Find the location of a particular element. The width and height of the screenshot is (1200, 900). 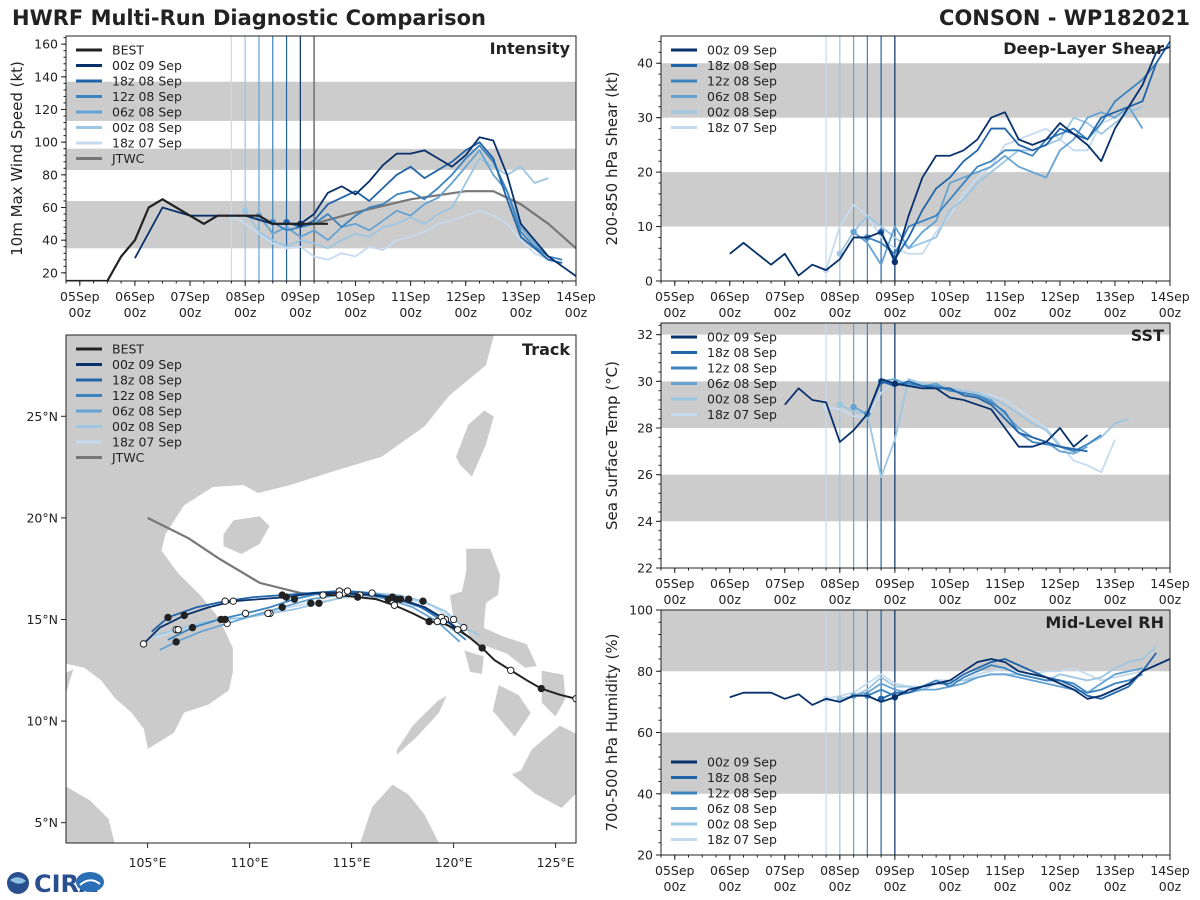

shear-frame is located at coordinates (915, 158).